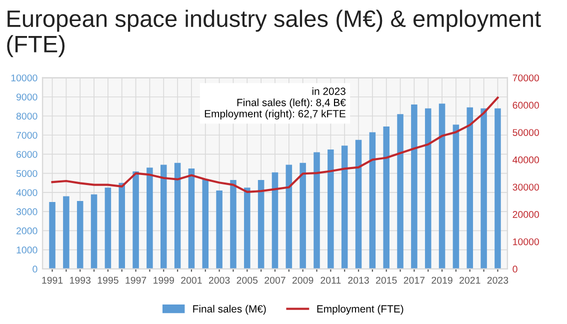 Image resolution: width=567 pixels, height=324 pixels. What do you see at coordinates (470, 280) in the screenshot?
I see `x-tick-label: 2021` at bounding box center [470, 280].